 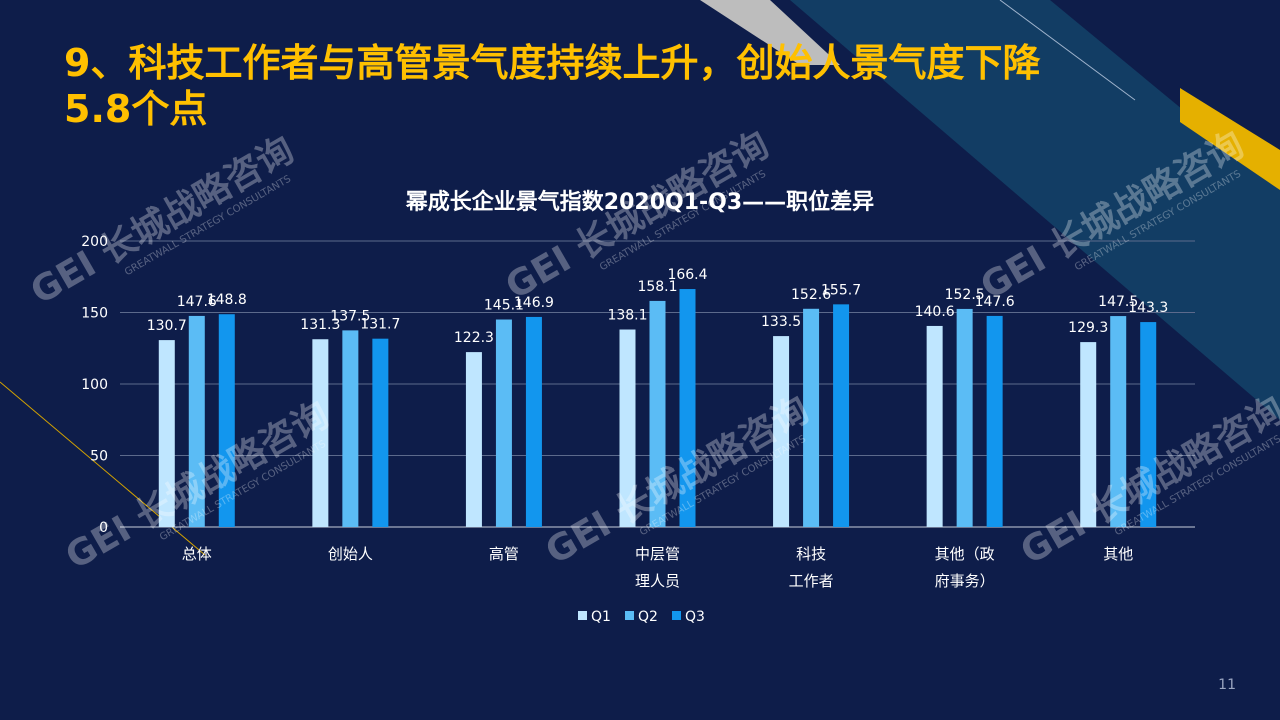 I want to click on x-tick-label: 中层管, so click(x=657, y=554).